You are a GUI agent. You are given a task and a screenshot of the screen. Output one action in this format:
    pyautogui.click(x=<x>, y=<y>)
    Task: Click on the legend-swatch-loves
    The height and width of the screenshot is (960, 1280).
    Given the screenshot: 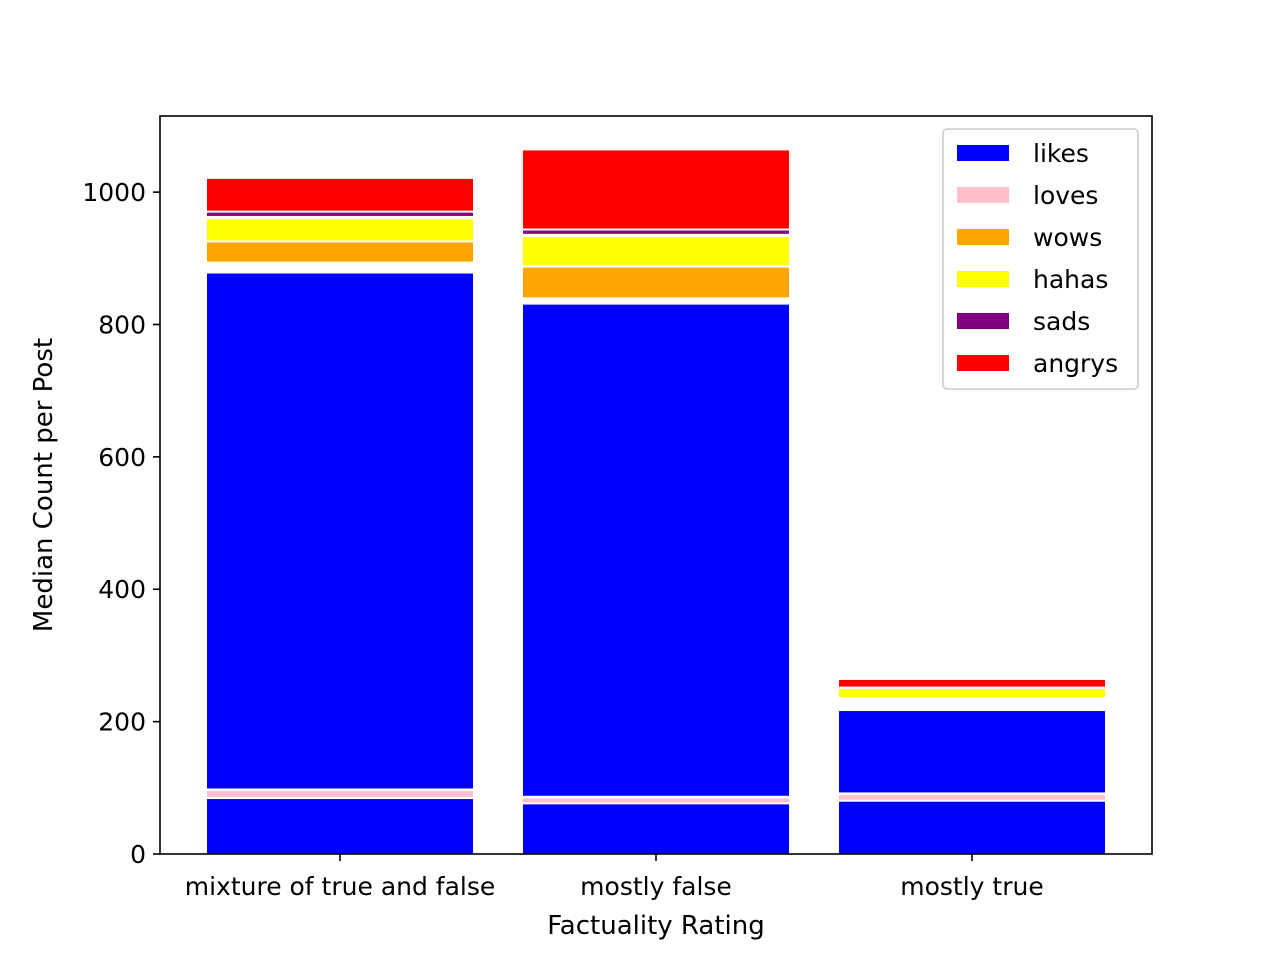 What is the action you would take?
    pyautogui.click(x=983, y=195)
    